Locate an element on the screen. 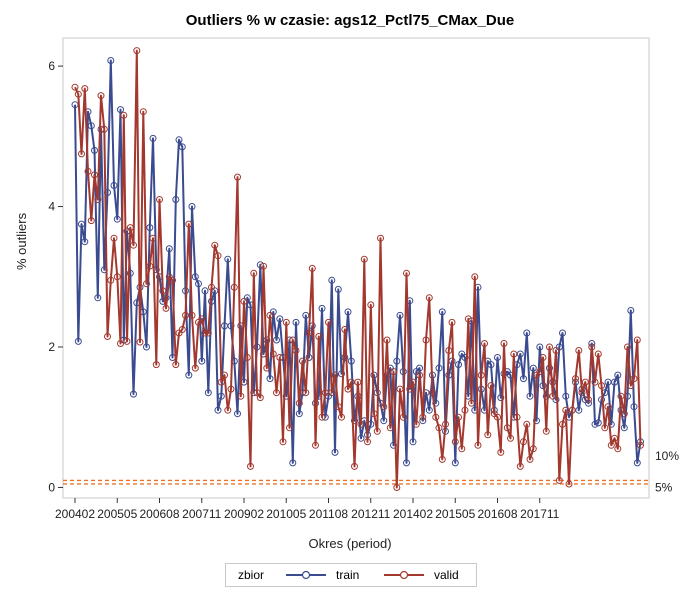 The image size is (700, 600). y-tick-label: 0 is located at coordinates (51, 487).